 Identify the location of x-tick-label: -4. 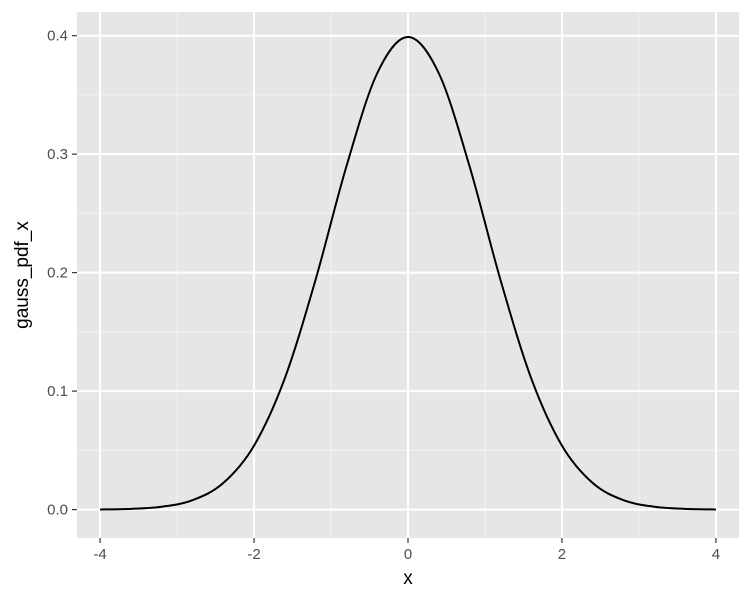
(99, 554).